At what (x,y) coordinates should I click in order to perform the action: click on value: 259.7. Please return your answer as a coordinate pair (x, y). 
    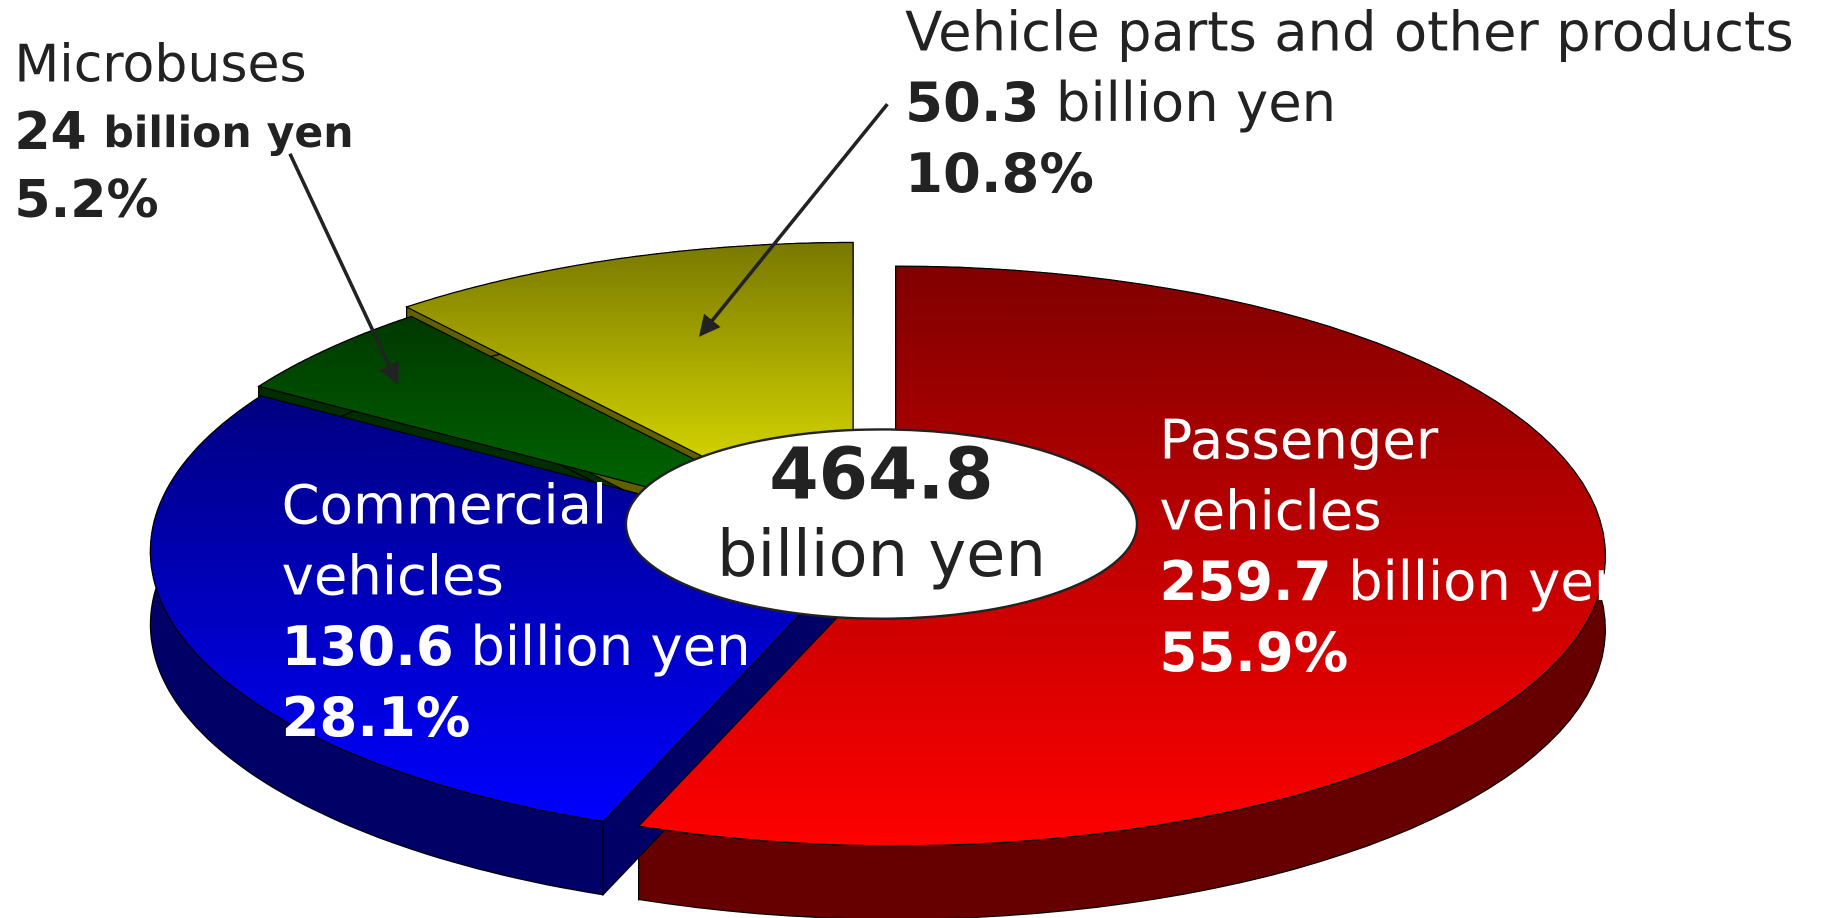
    Looking at the image, I should click on (1245, 581).